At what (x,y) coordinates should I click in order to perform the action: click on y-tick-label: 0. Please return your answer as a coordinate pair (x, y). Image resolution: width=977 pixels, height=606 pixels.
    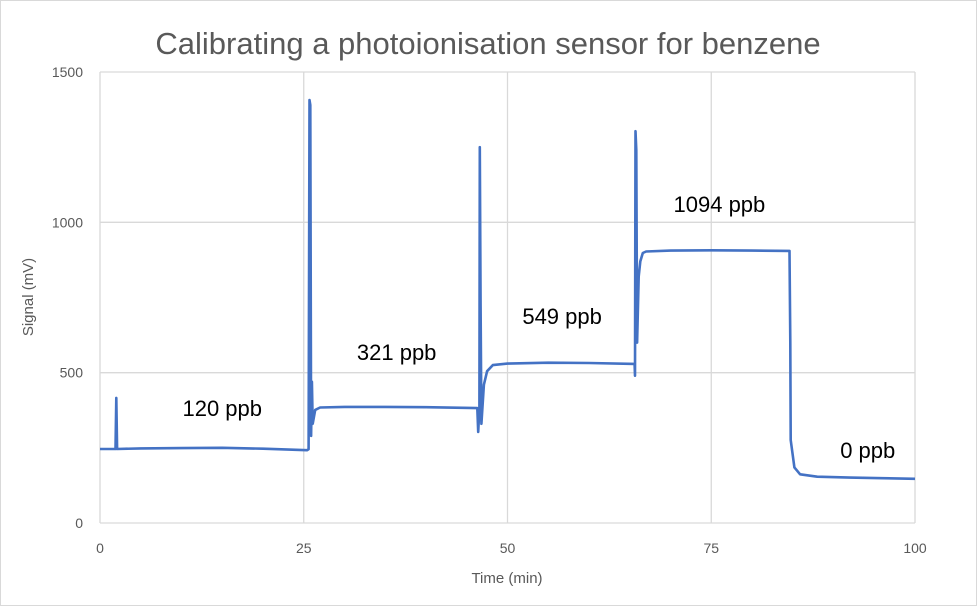
    Looking at the image, I should click on (79, 523).